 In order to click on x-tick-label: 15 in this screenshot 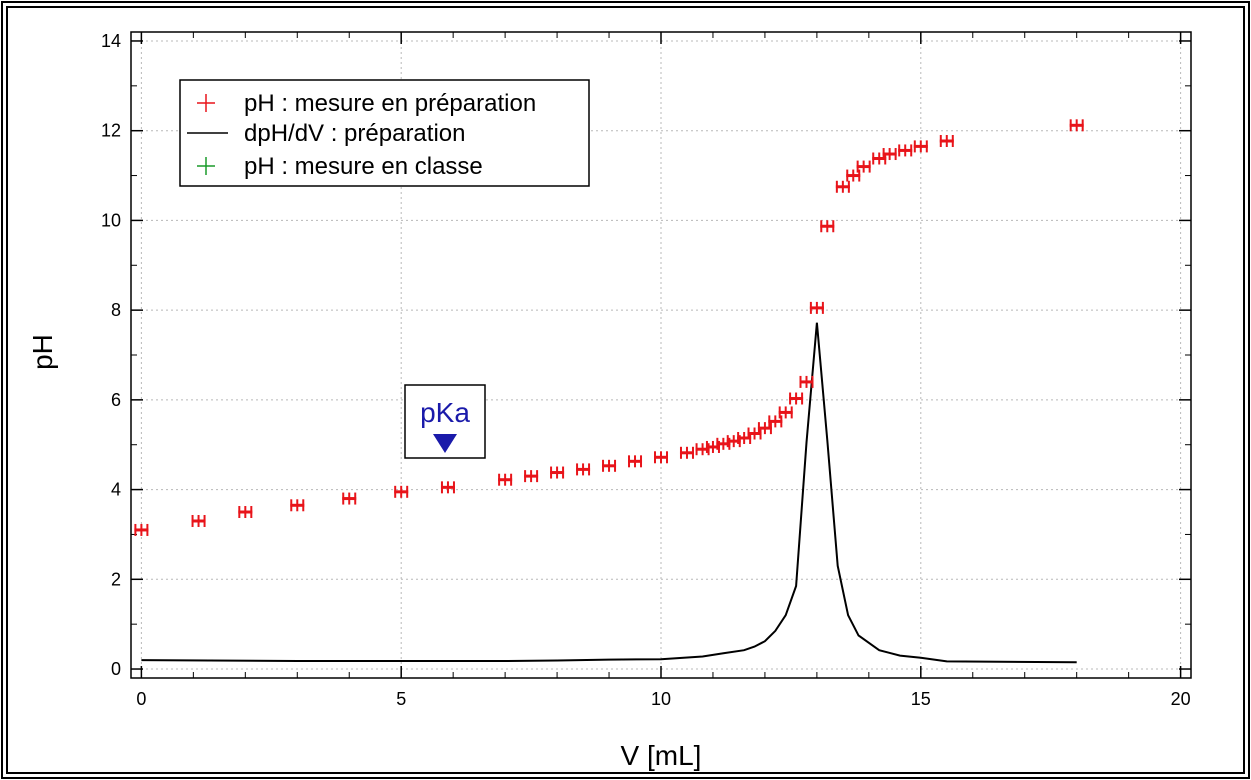, I will do `click(921, 699)`.